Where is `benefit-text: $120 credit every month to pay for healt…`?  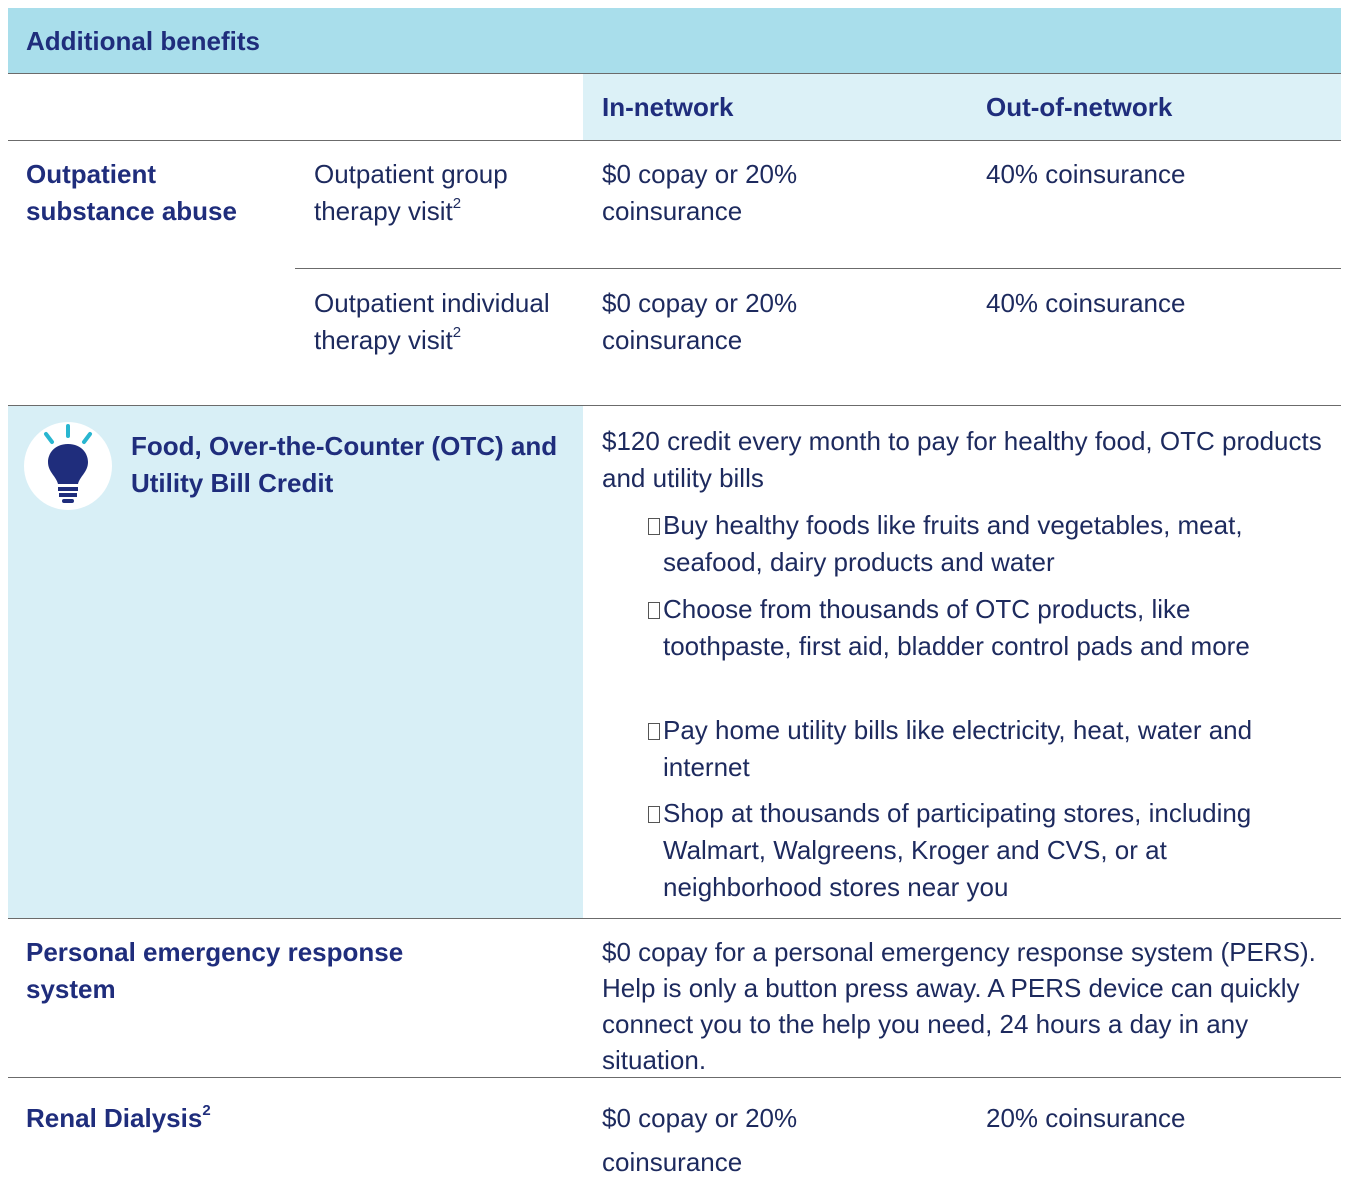 benefit-text: $120 credit every month to pay for healt… is located at coordinates (962, 459).